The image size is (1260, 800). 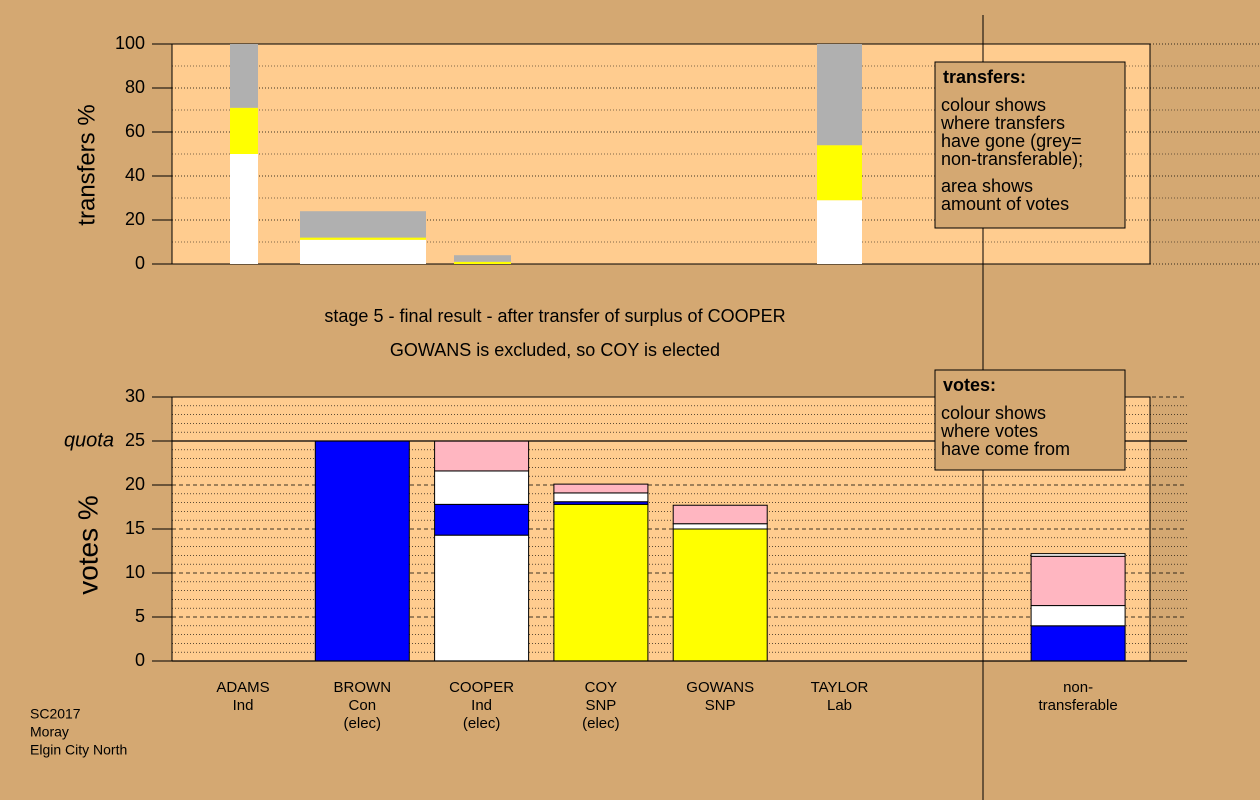 What do you see at coordinates (135, 440) in the screenshot?
I see `y-tick-label: 25` at bounding box center [135, 440].